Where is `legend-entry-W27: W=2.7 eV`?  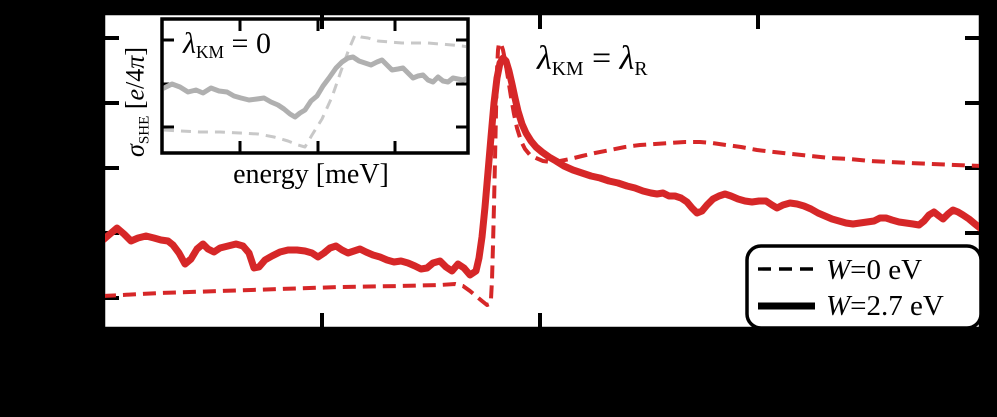
legend-entry-W27: W=2.7 eV is located at coordinates (885, 306).